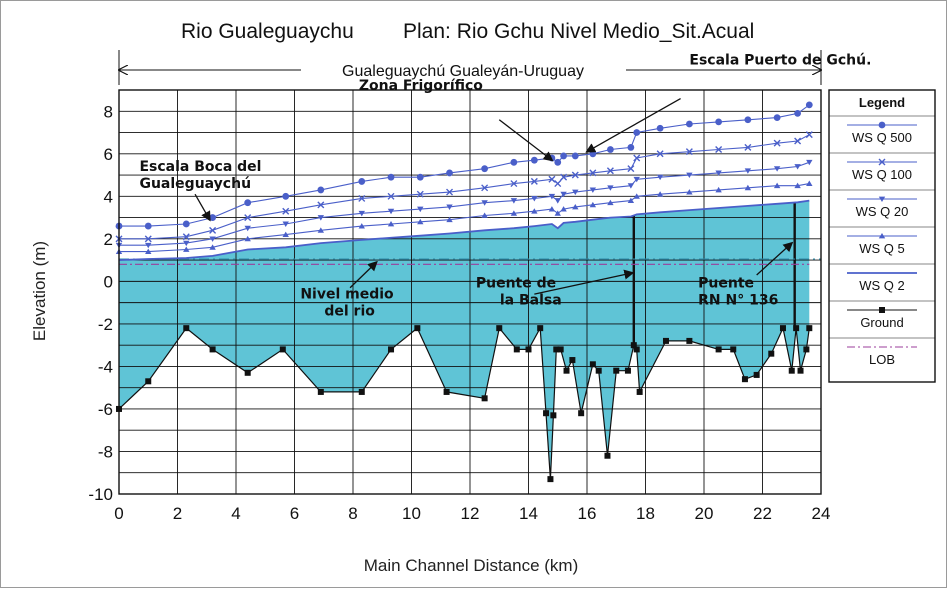 The height and width of the screenshot is (592, 947). What do you see at coordinates (882, 359) in the screenshot?
I see `legend-label-lob: LOB` at bounding box center [882, 359].